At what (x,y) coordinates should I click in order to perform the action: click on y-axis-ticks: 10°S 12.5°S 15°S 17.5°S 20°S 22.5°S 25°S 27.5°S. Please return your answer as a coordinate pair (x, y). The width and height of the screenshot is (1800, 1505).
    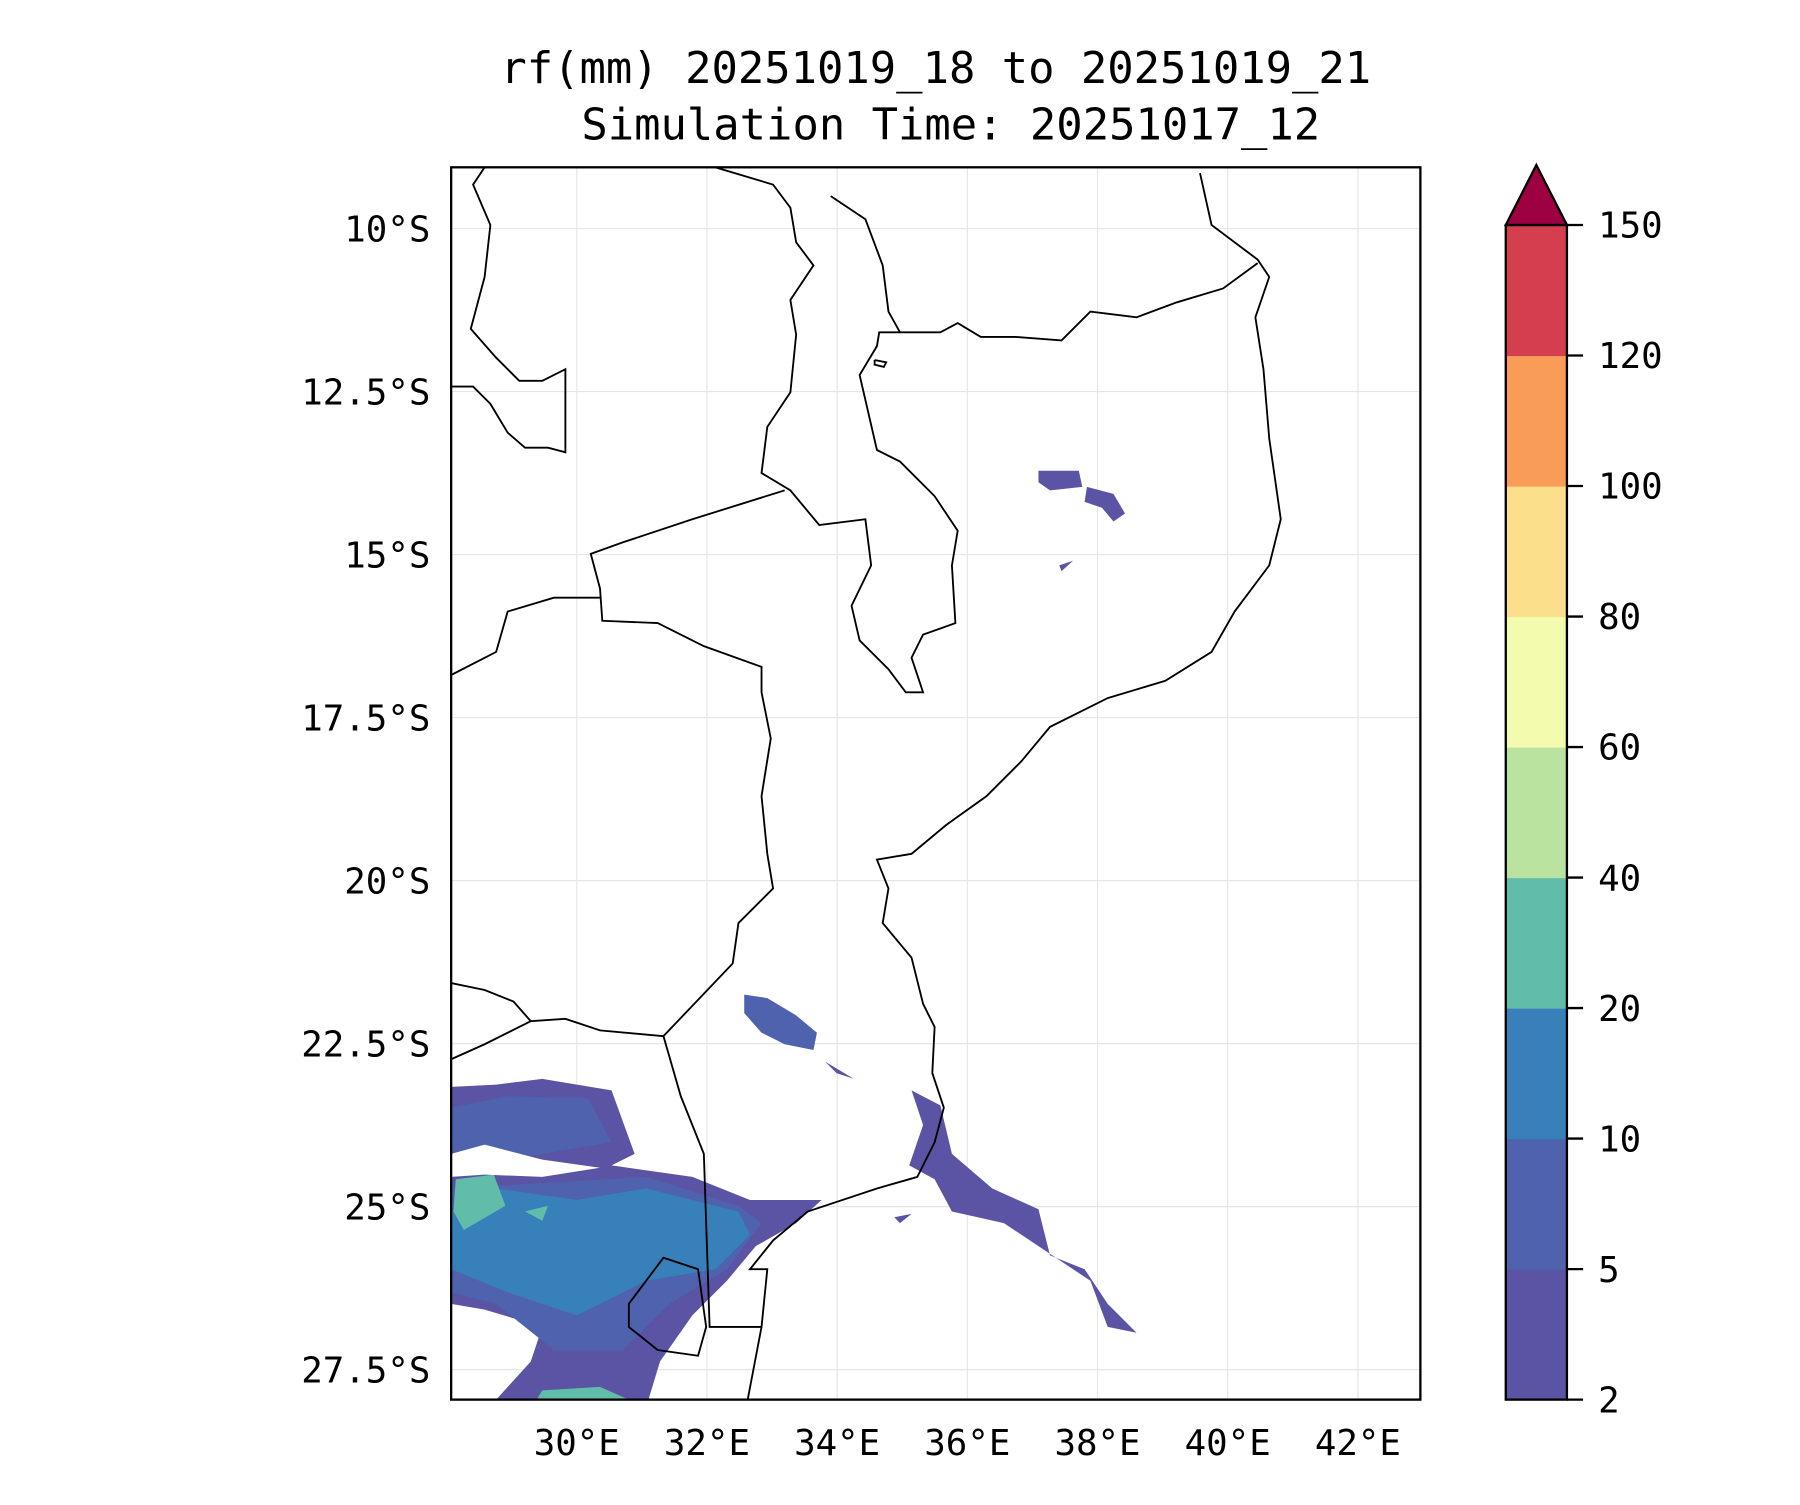
    Looking at the image, I should click on (365, 800).